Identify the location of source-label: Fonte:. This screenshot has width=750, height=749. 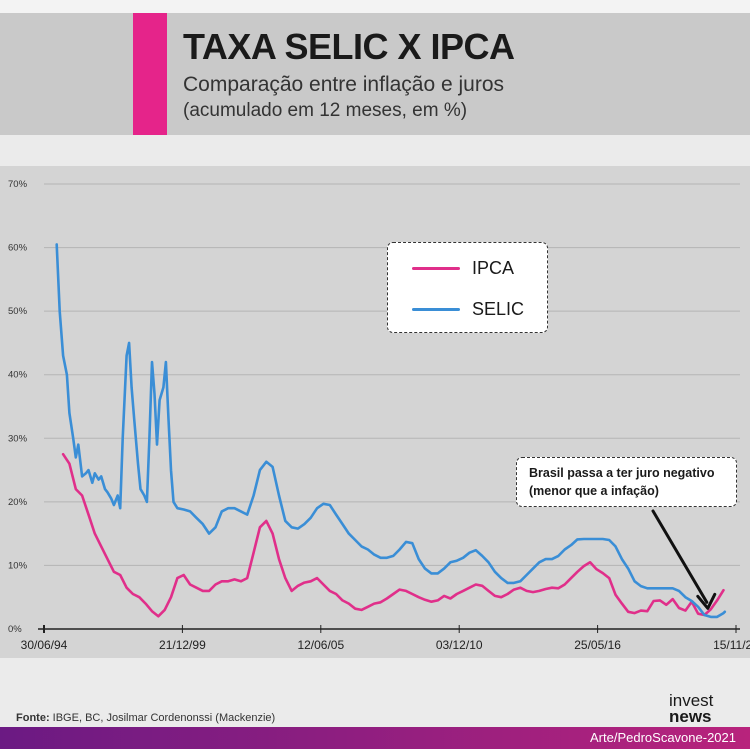
(33, 718).